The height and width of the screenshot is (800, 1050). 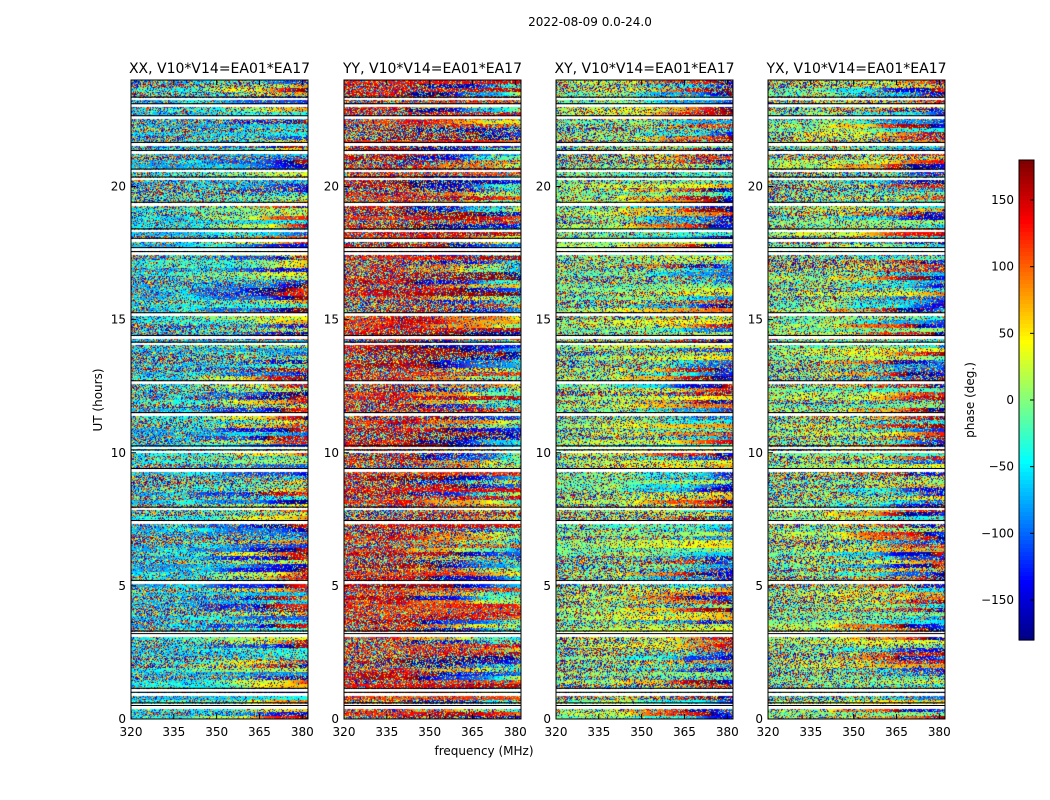 What do you see at coordinates (1002, 267) in the screenshot?
I see `colorbar-tick-label: 100` at bounding box center [1002, 267].